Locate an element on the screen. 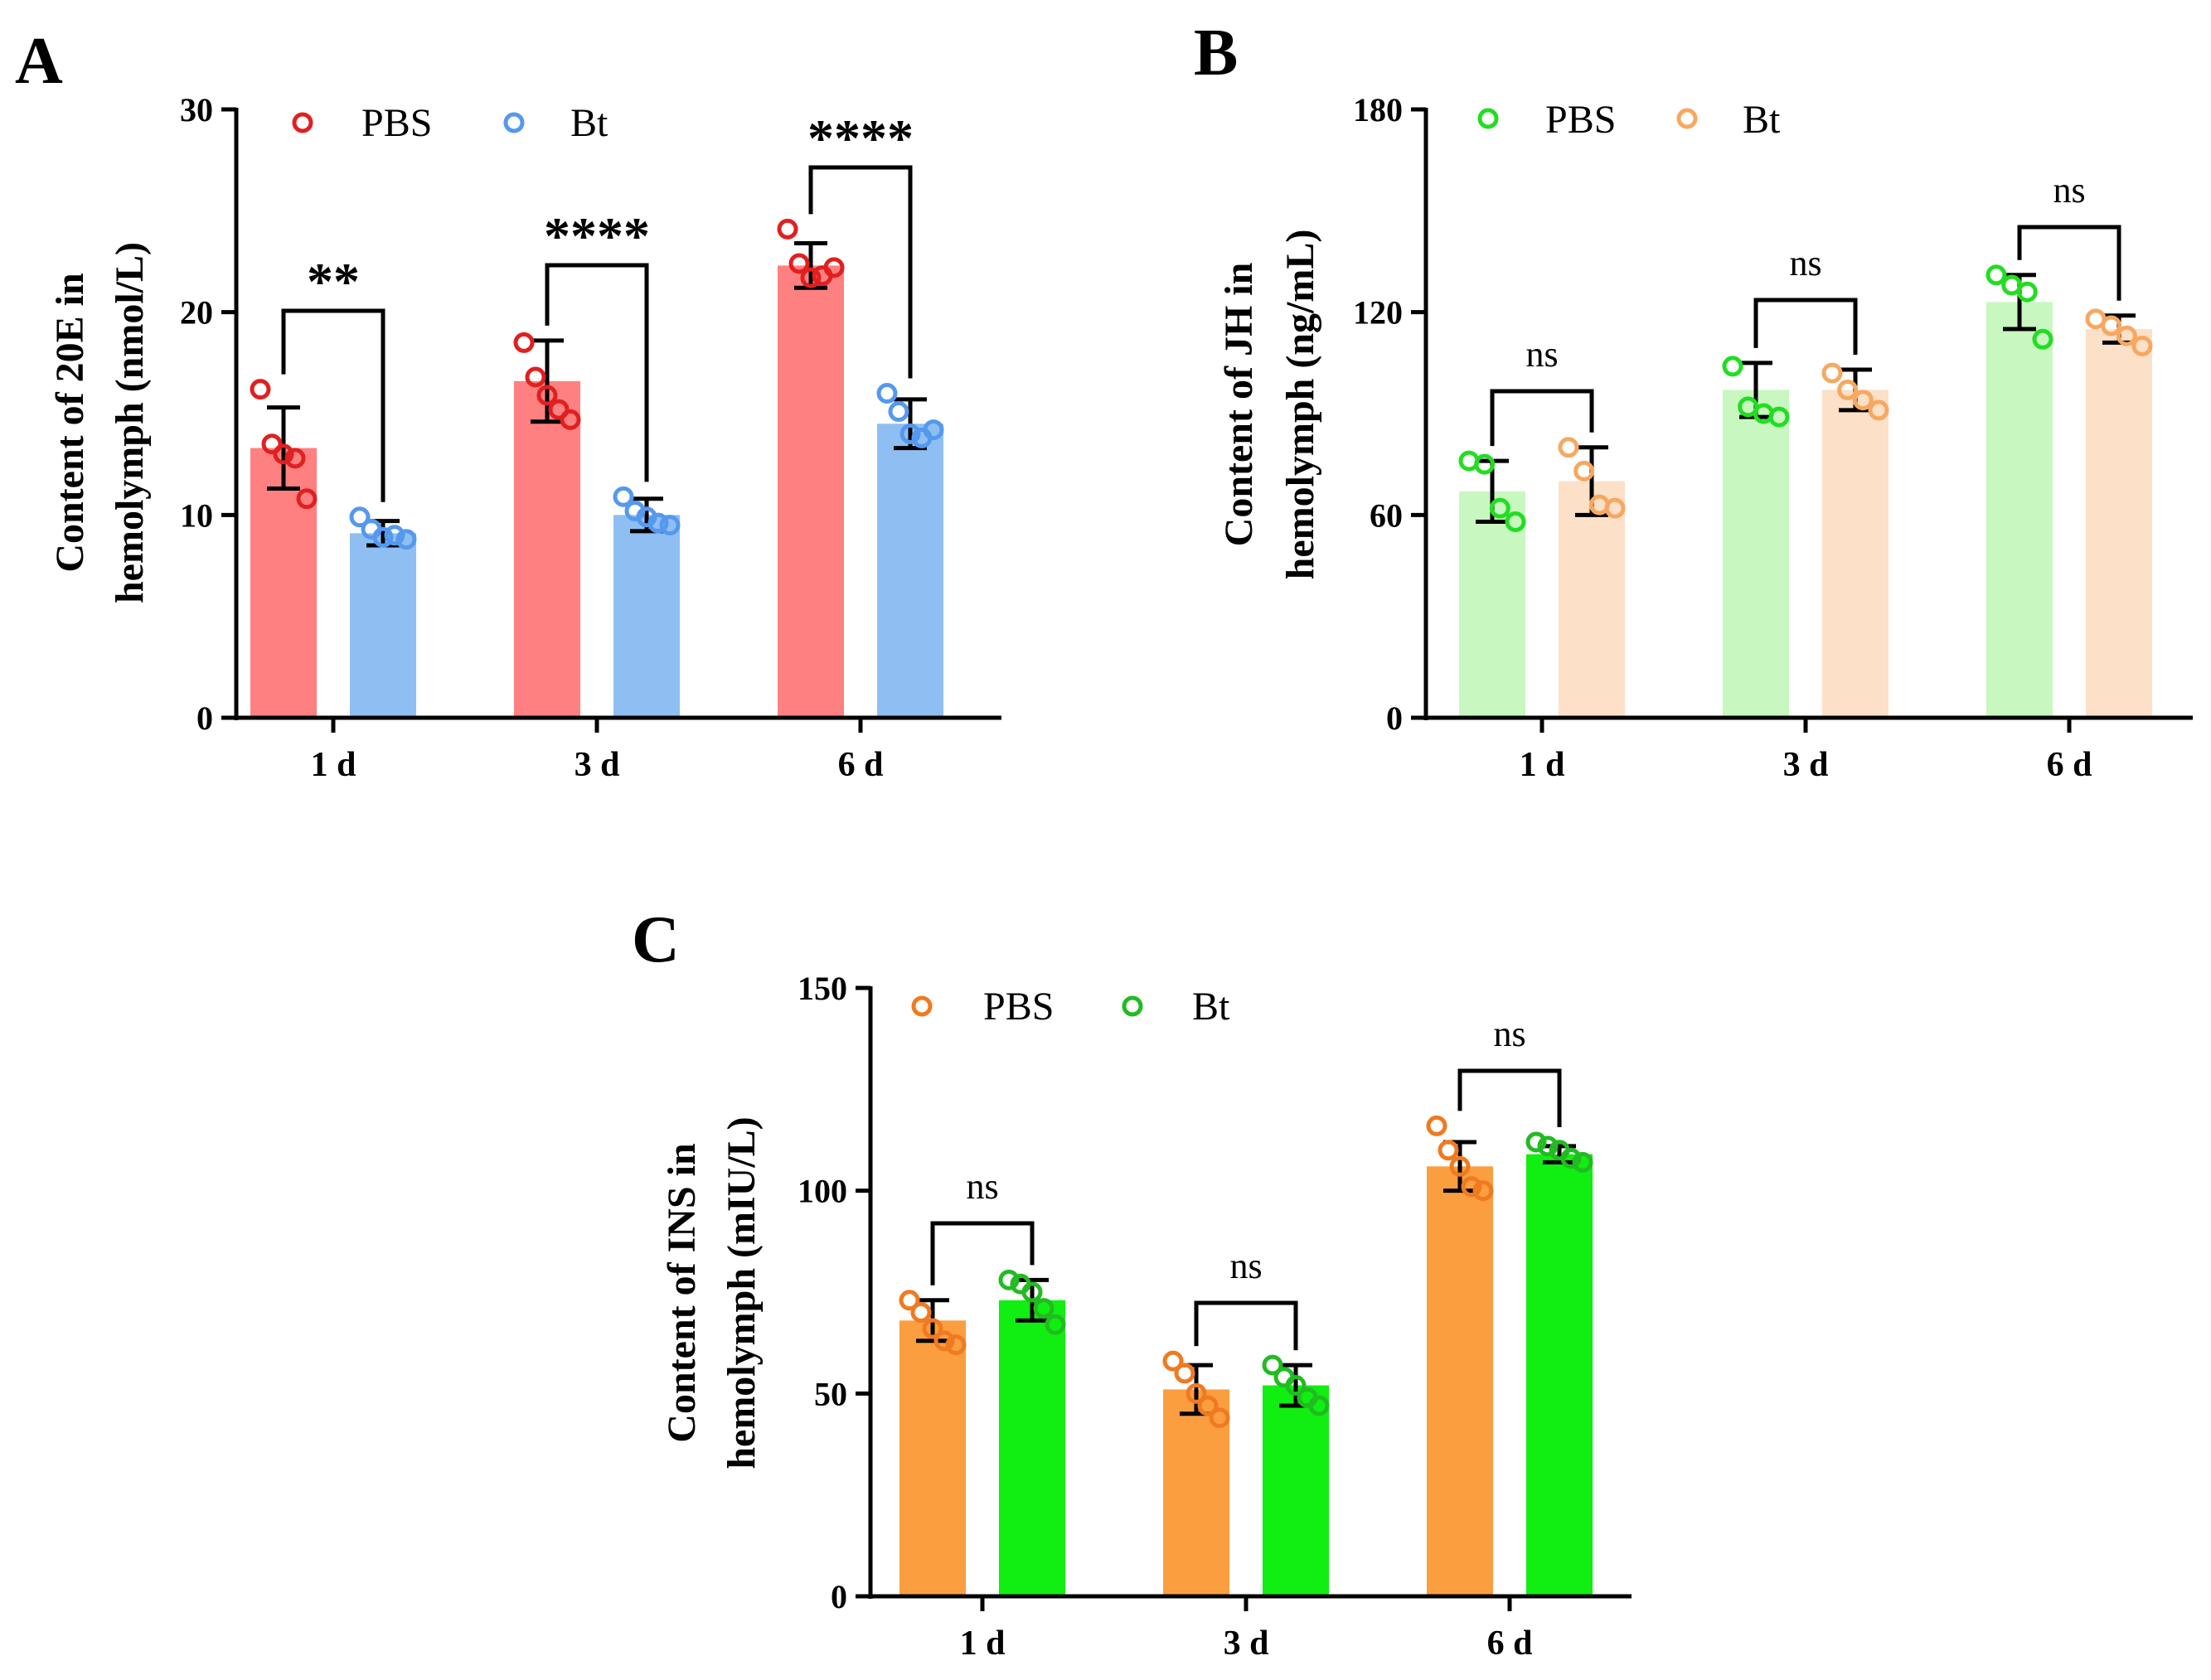 The image size is (2211, 1680). y-axis-label-c-line2: hemolymph (mIU/L) is located at coordinates (742, 1292).